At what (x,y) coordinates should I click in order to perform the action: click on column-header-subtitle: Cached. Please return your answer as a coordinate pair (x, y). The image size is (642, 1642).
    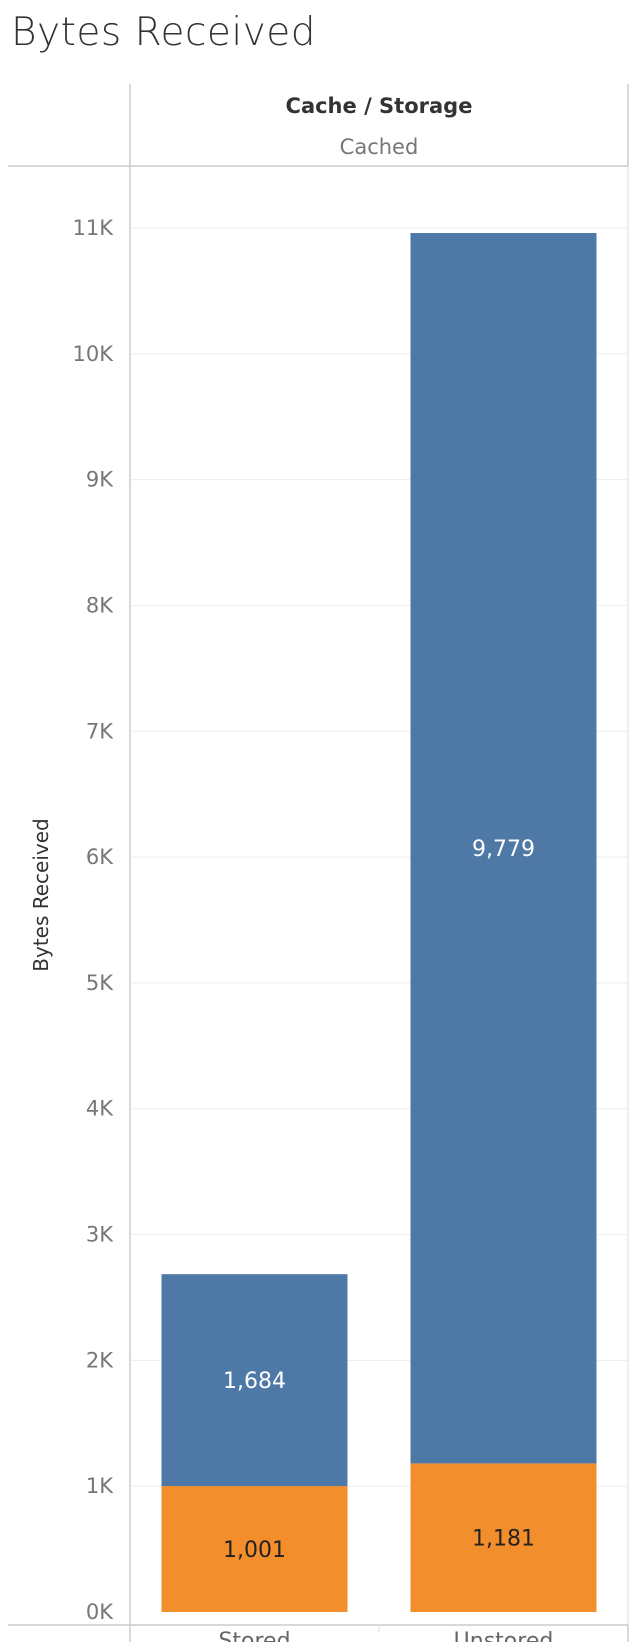
    Looking at the image, I should click on (379, 147).